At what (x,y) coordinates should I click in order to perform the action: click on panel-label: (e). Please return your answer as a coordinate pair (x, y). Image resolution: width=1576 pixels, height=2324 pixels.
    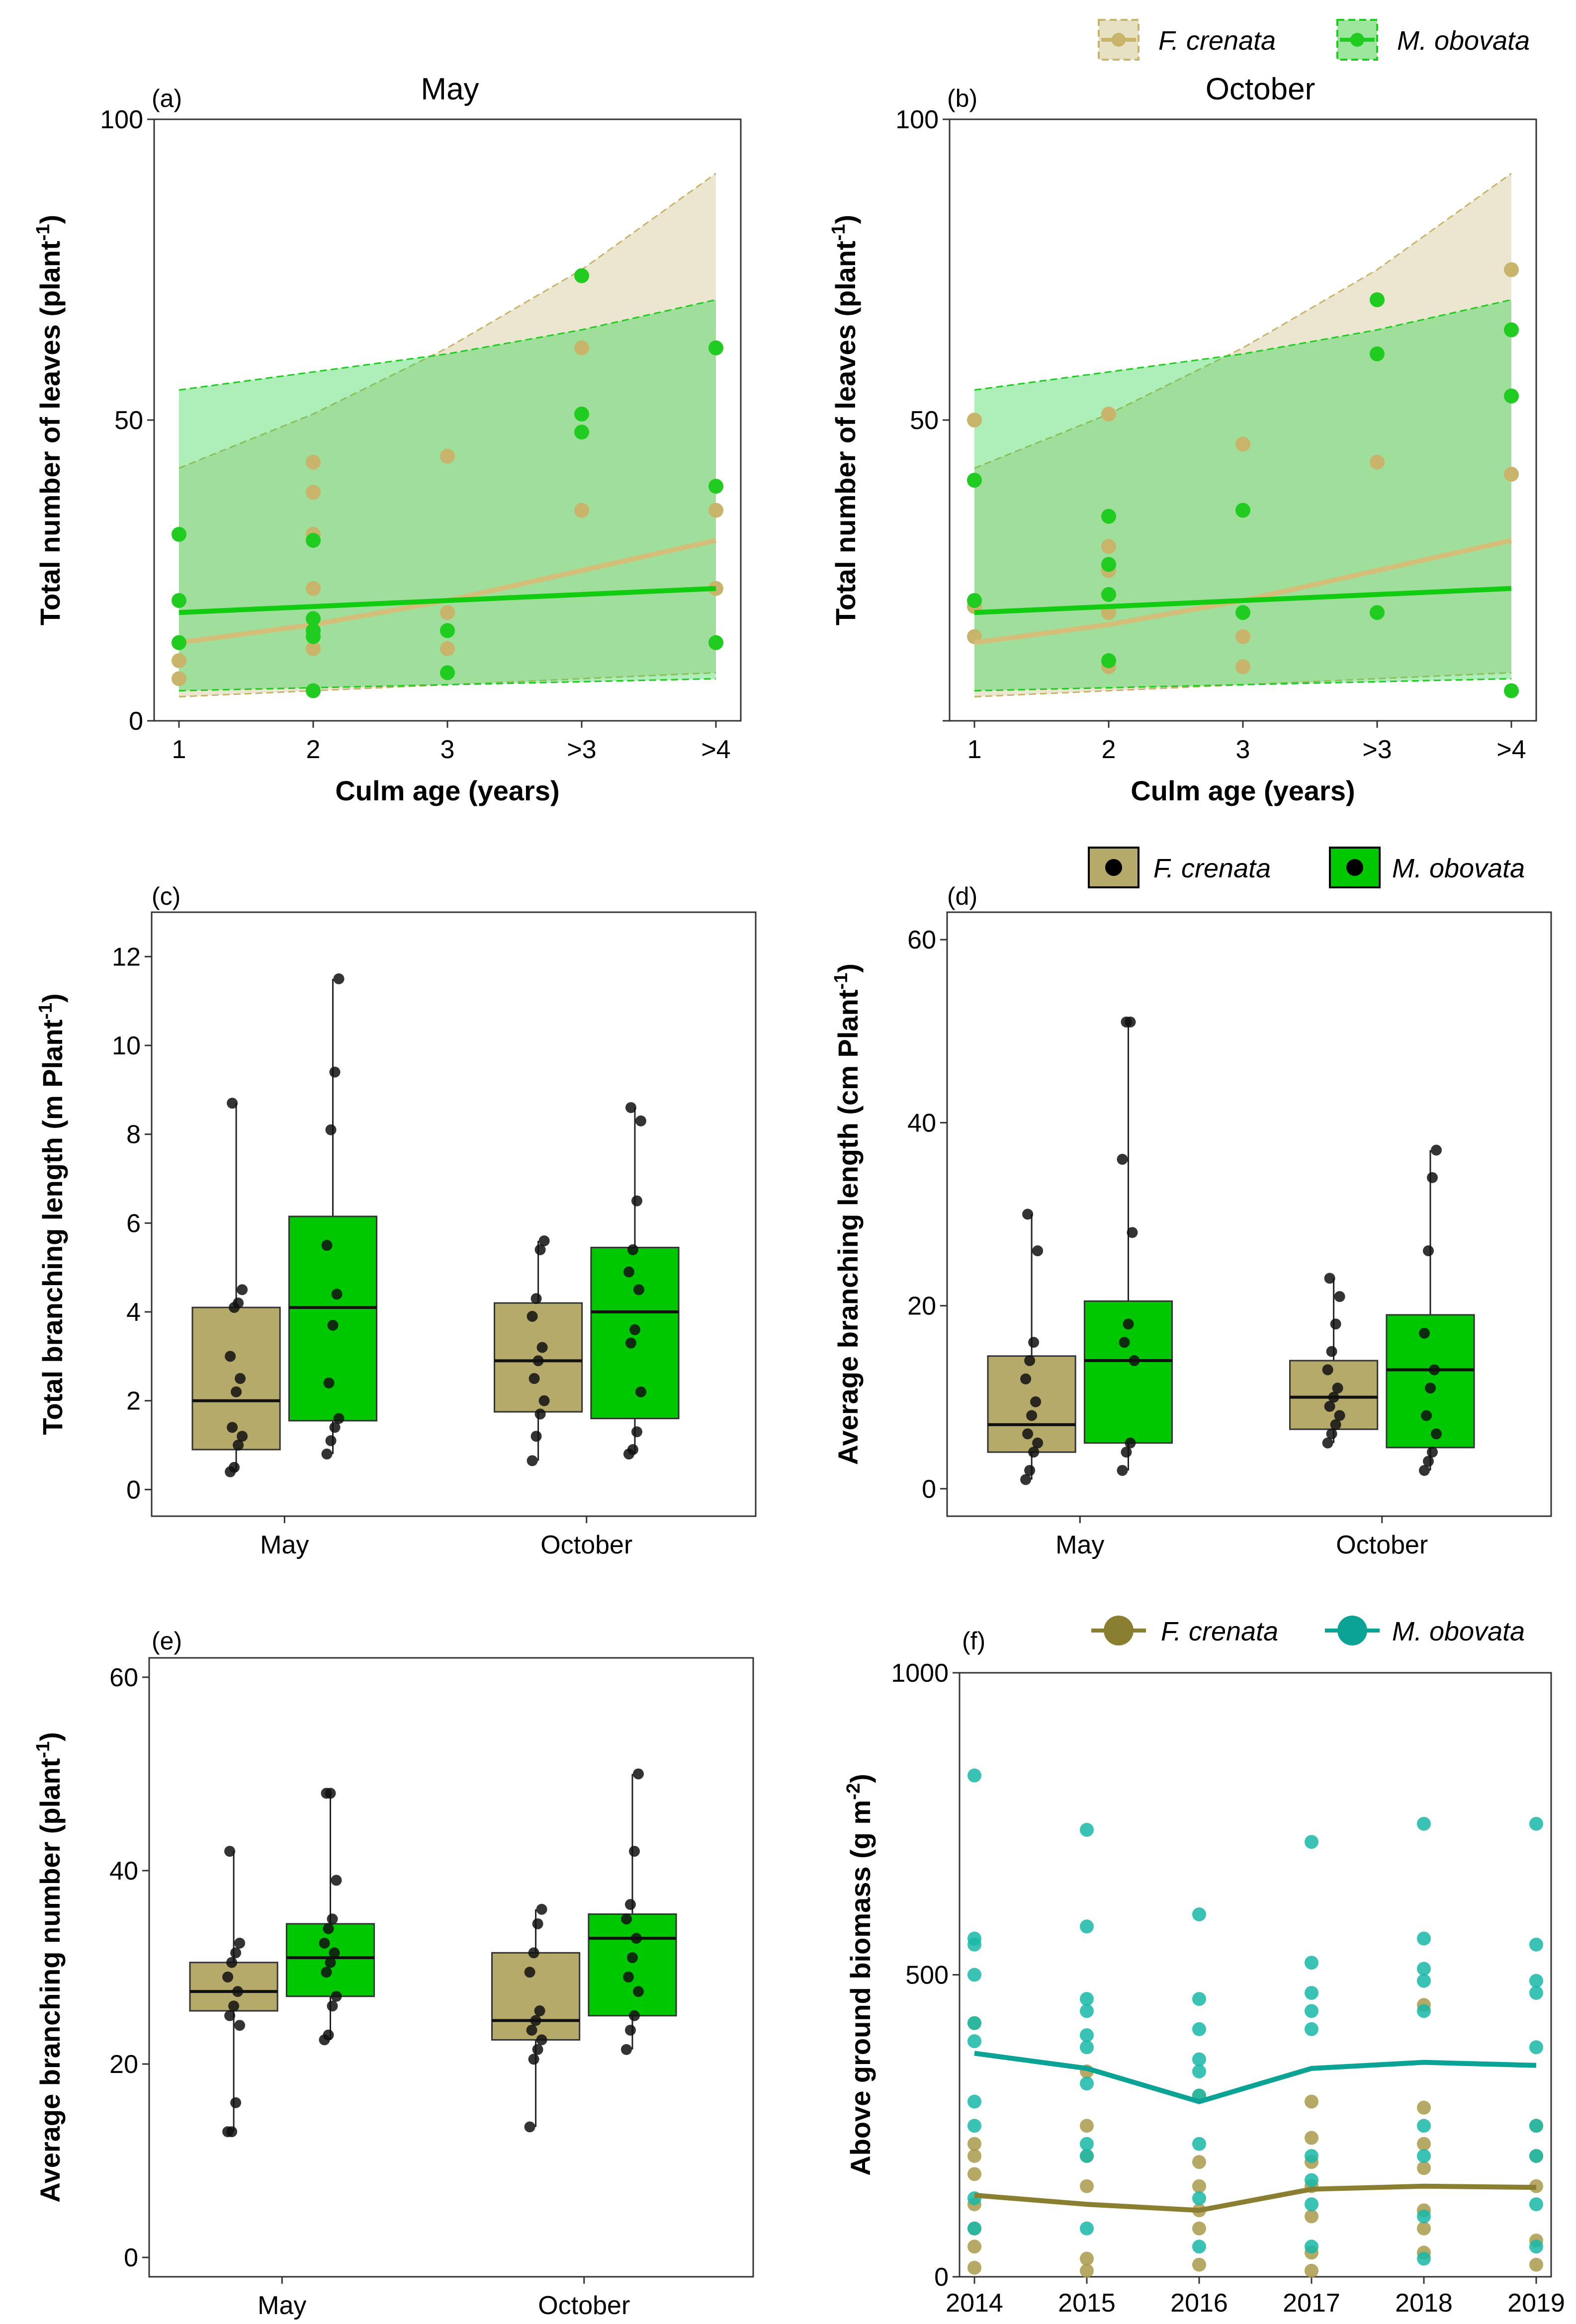
    Looking at the image, I should click on (167, 1641).